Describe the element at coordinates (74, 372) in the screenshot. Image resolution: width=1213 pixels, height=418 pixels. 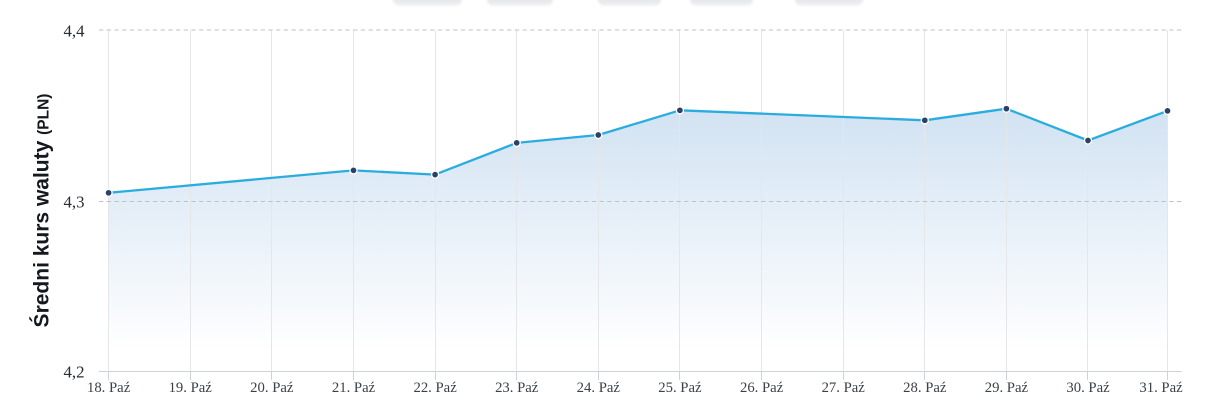
I see `svg-text: 4,2` at that location.